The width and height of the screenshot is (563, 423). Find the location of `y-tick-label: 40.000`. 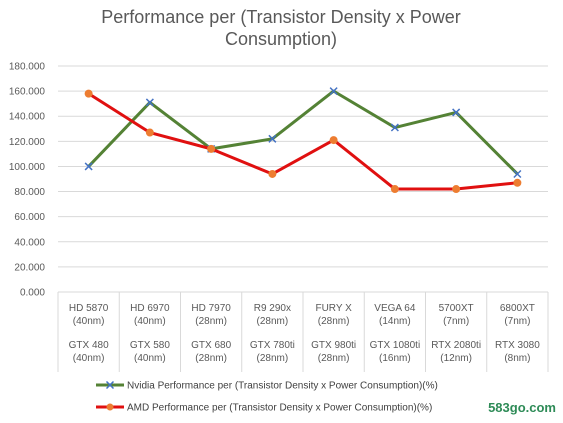

y-tick-label: 40.000 is located at coordinates (29, 242).